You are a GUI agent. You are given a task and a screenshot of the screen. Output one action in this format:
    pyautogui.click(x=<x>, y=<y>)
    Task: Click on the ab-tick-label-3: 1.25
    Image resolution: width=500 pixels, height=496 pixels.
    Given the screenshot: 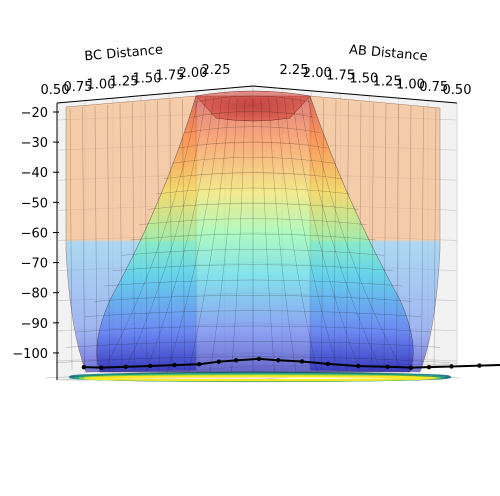 What is the action you would take?
    pyautogui.click(x=387, y=81)
    